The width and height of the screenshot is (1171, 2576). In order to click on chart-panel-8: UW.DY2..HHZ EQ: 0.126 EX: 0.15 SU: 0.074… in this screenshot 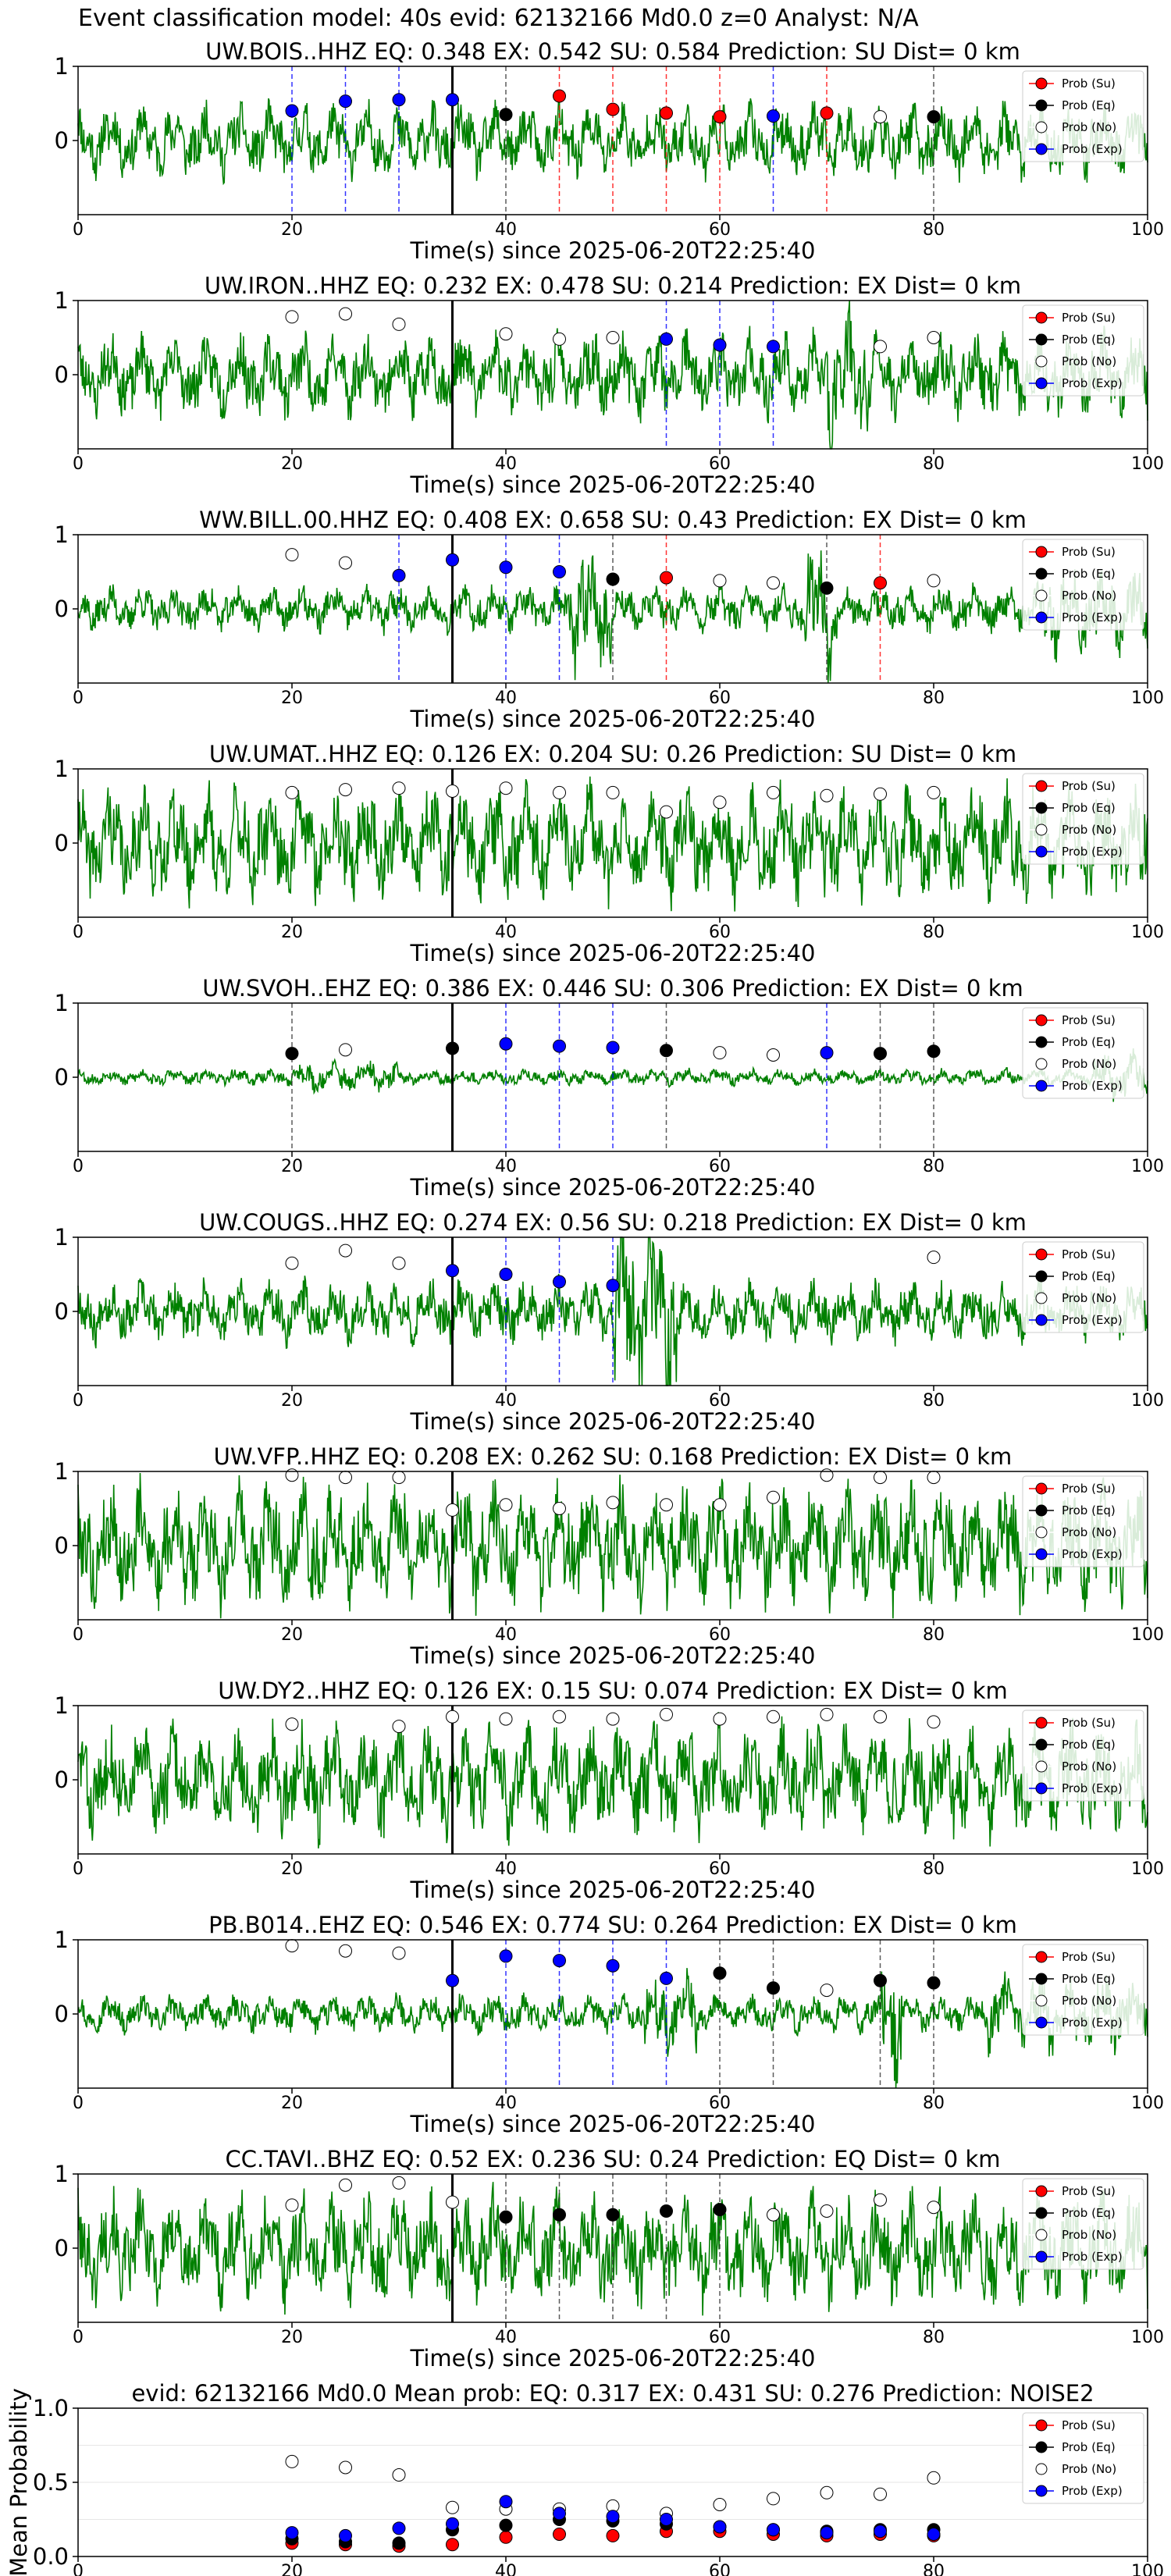, I will do `click(609, 1790)`.